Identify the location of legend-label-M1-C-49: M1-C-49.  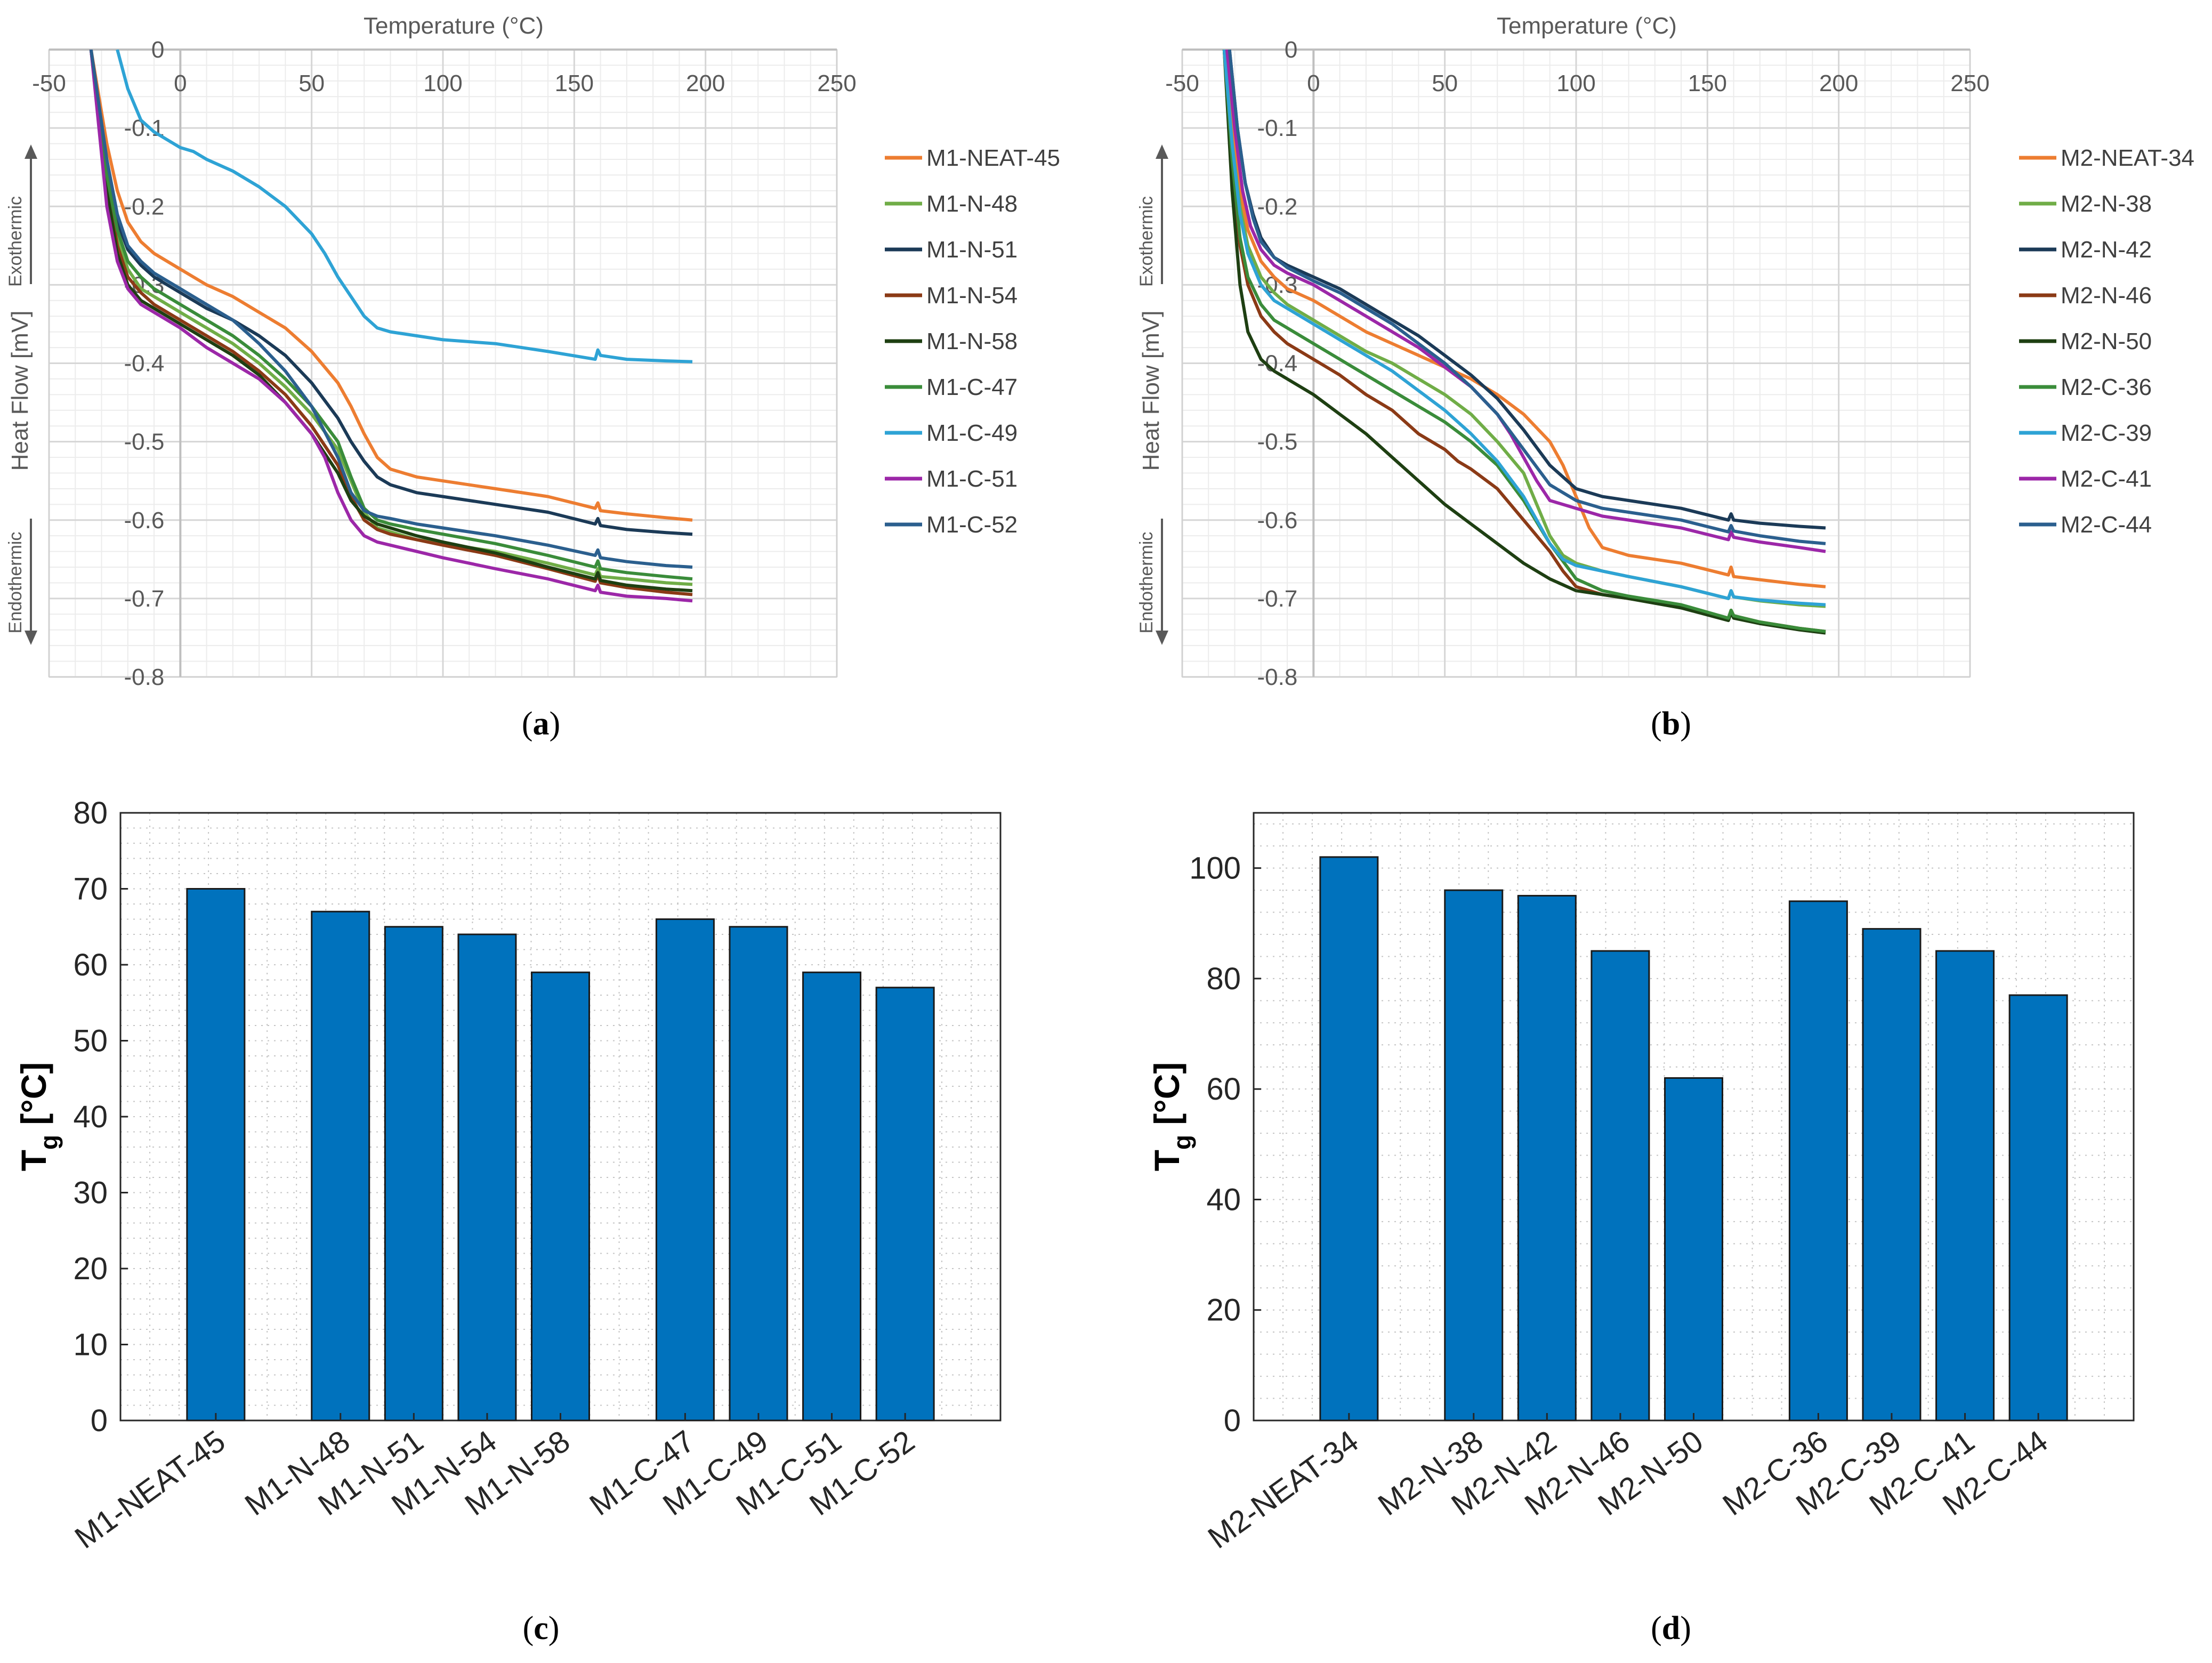
(972, 433).